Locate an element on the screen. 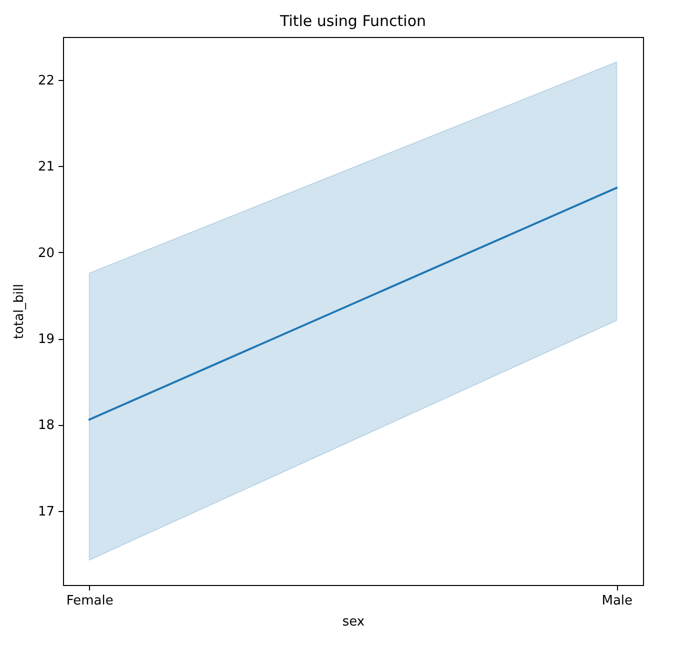  y-tick-label: 21 is located at coordinates (46, 167).